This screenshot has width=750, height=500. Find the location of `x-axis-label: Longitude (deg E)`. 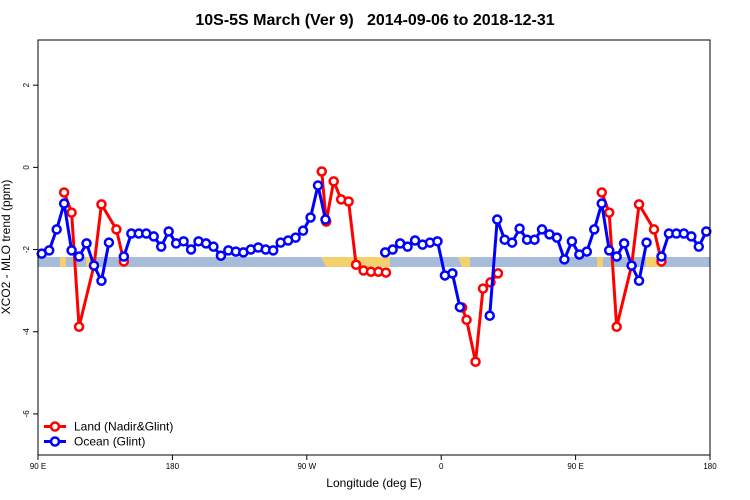

x-axis-label: Longitude (deg E) is located at coordinates (373, 483).